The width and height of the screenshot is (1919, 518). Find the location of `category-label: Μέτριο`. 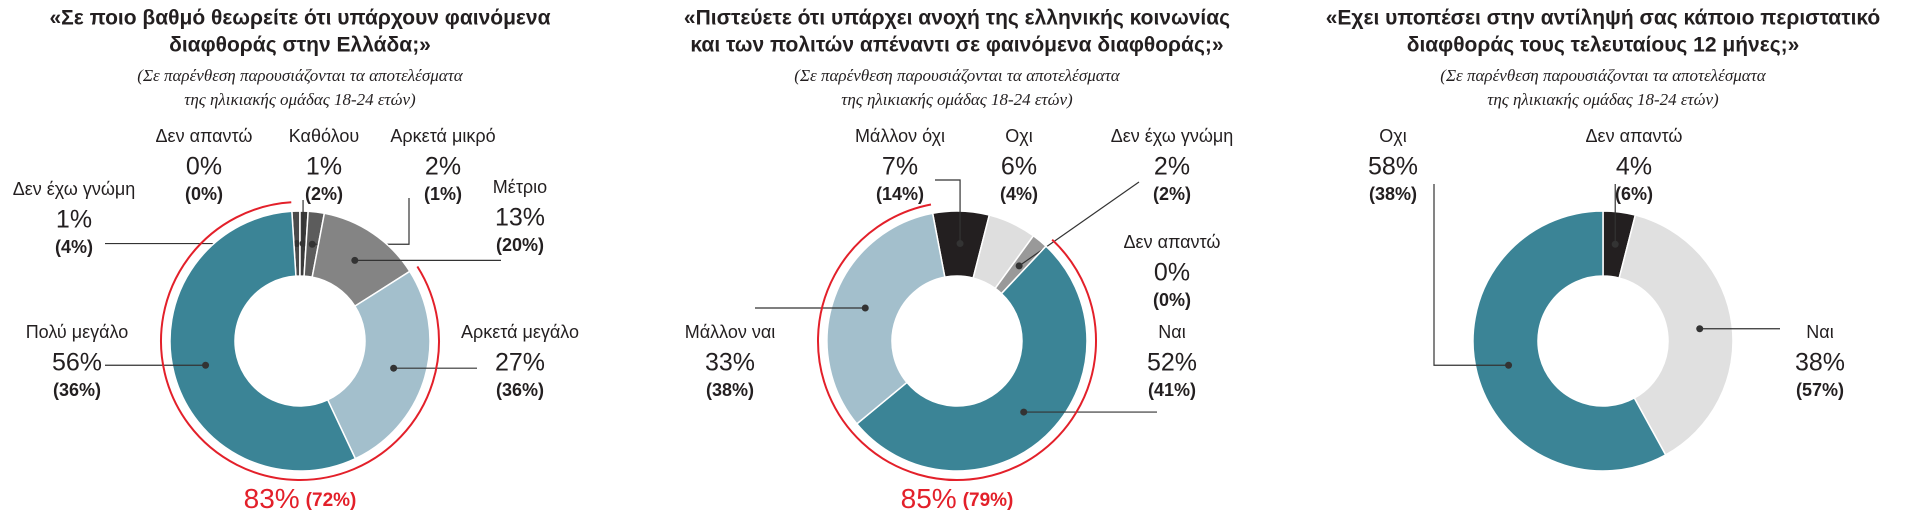

category-label: Μέτριο is located at coordinates (520, 187).